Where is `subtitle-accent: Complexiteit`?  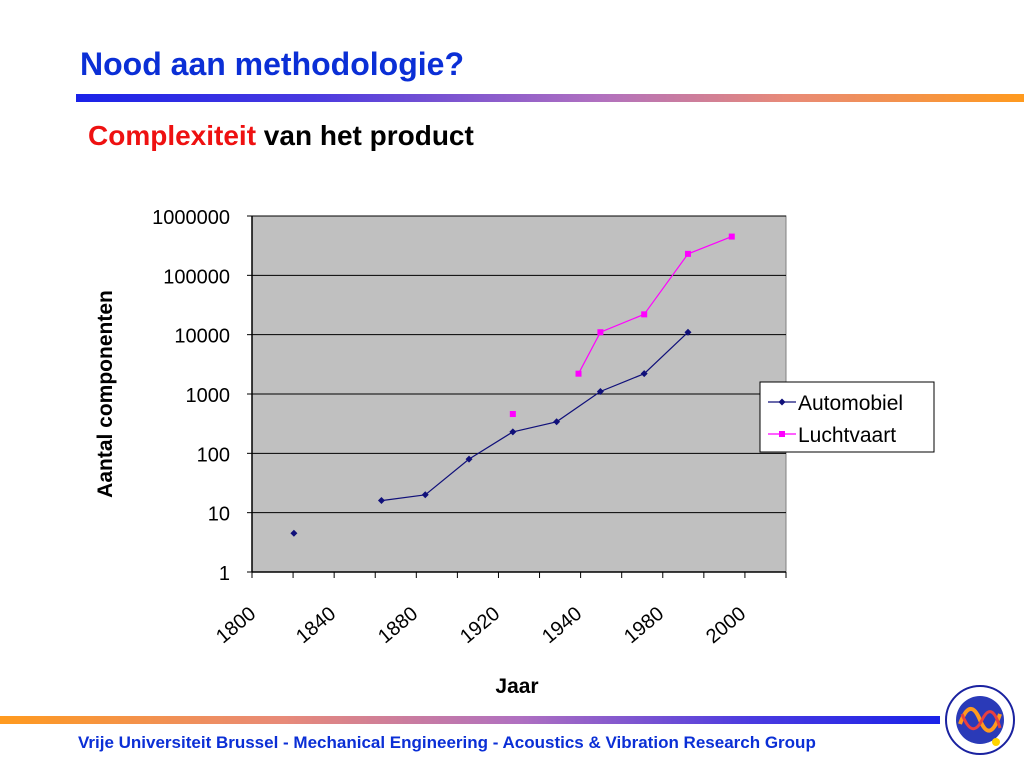
subtitle-accent: Complexiteit is located at coordinates (172, 135).